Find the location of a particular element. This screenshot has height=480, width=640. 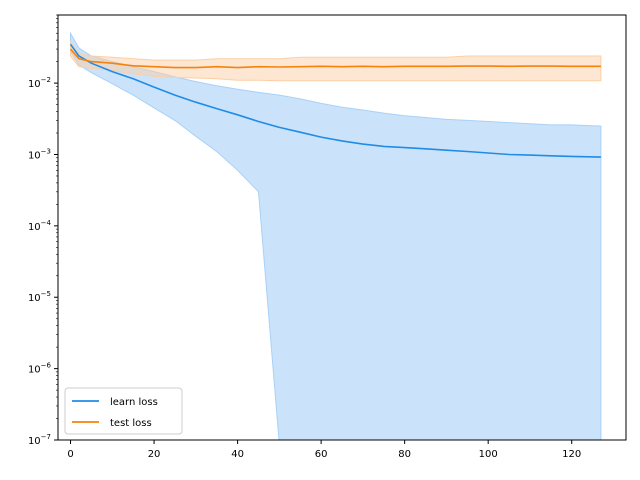

y-tick-label: 10⁻⁷ is located at coordinates (39, 440).